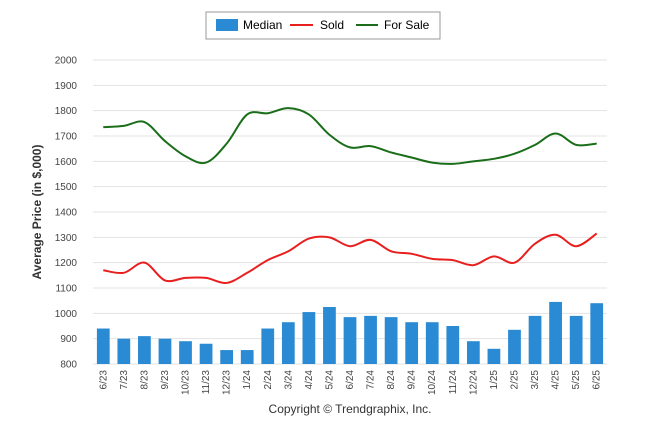 Image resolution: width=646 pixels, height=434 pixels. What do you see at coordinates (329, 380) in the screenshot?
I see `x-tick-label: 5/24` at bounding box center [329, 380].